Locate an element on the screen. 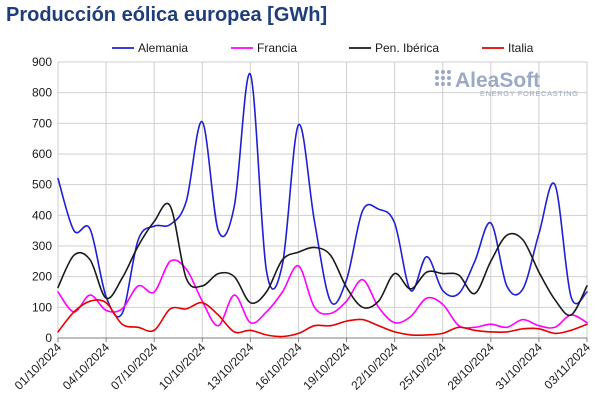 The width and height of the screenshot is (600, 418). logo-dots-icon is located at coordinates (443, 78).